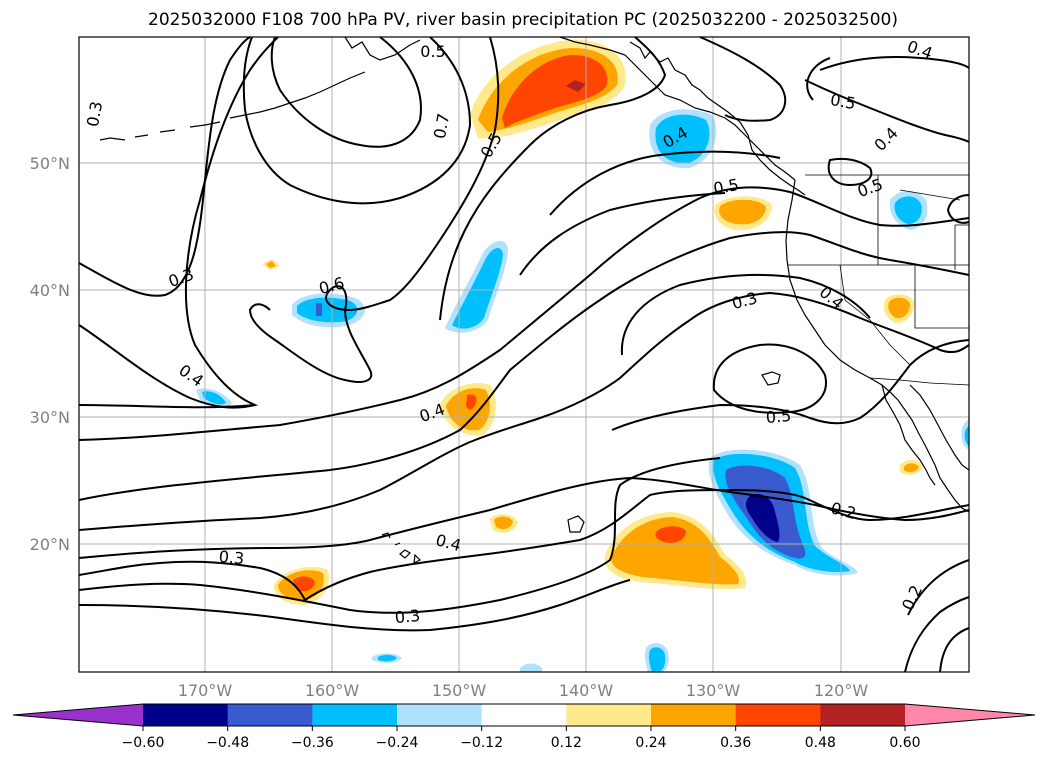 Image resolution: width=1047 pixels, height=765 pixels. I want to click on lat-tick: 30°N, so click(50, 417).